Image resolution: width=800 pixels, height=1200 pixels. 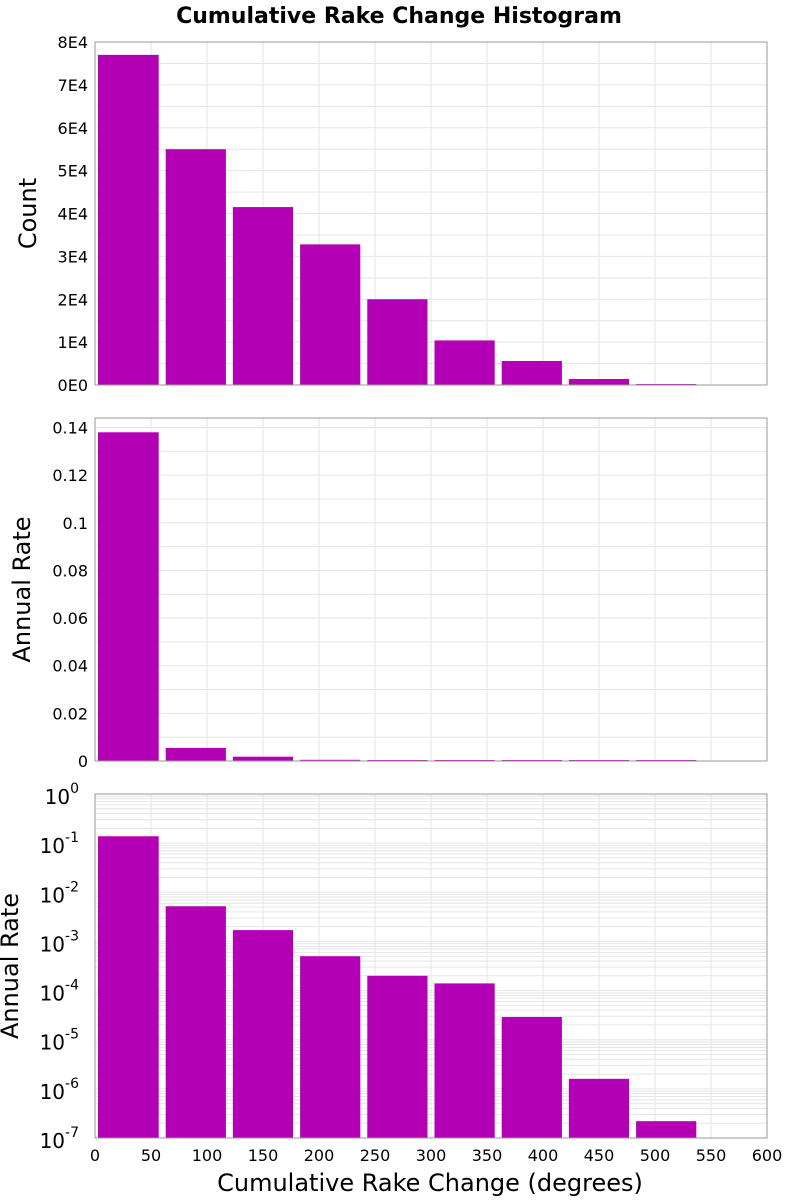 I want to click on chart-title: Cumulative Rake Change Histogram, so click(x=399, y=16).